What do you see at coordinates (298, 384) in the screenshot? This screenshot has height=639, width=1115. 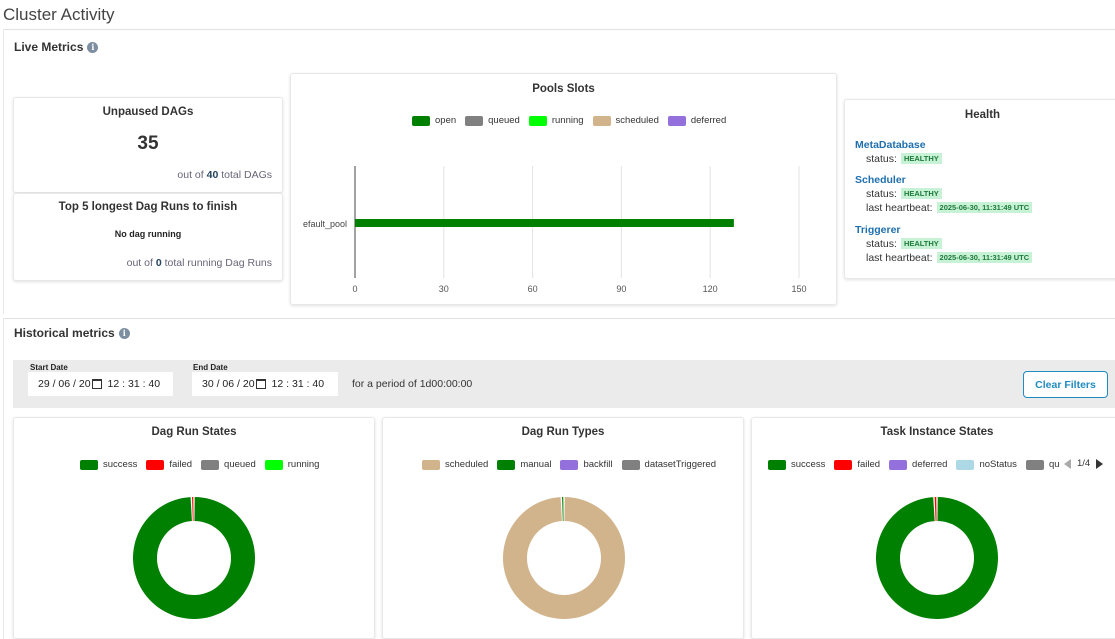 I see `end-time-value: 12 : 31 : 40` at bounding box center [298, 384].